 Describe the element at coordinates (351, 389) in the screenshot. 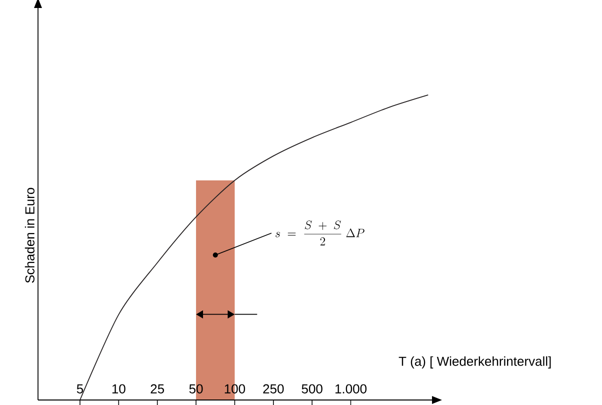

I see `x-tick-label: 1.000` at that location.